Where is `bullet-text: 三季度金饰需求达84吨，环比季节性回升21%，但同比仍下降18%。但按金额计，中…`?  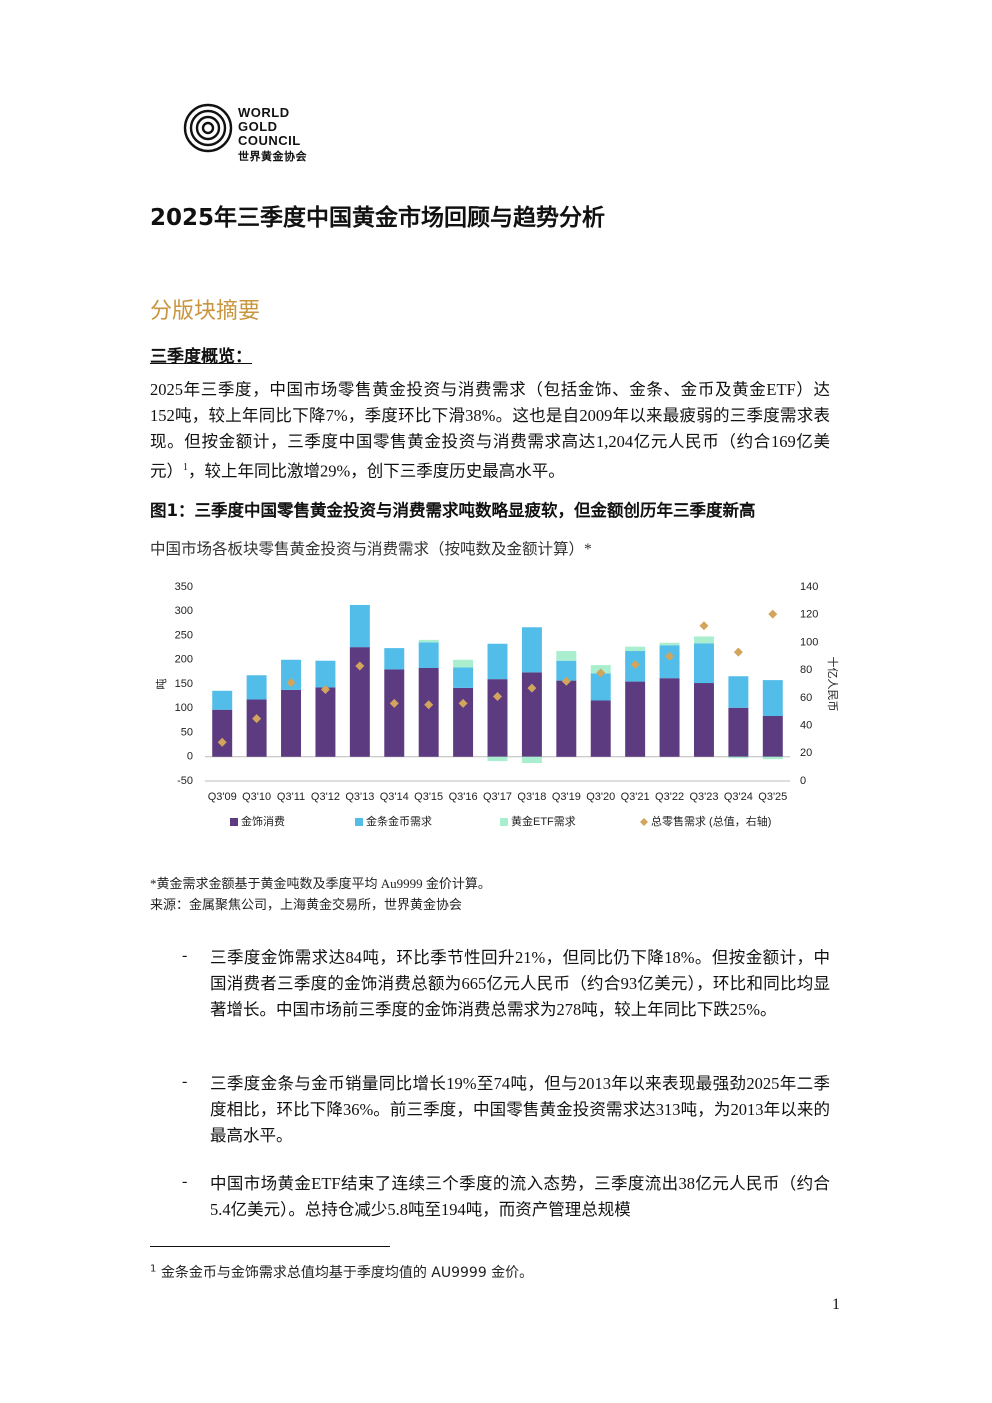
bullet-text: 三季度金饰需求达84吨，环比季节性回升21%，但同比仍下降18%。但按金额计，中… is located at coordinates (520, 983).